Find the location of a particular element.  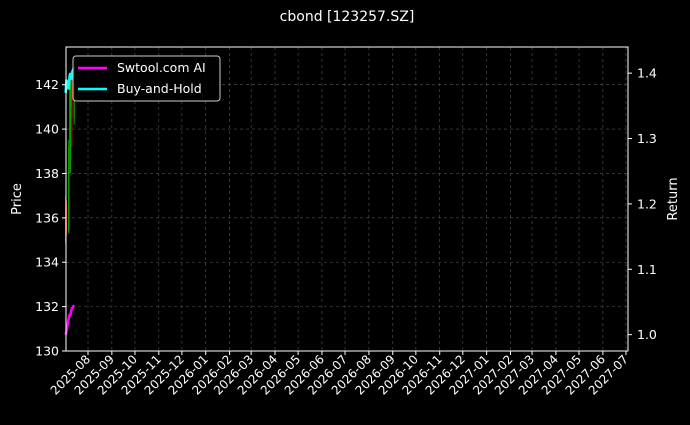

chart-title: cbond [123257.SZ] is located at coordinates (347, 17).